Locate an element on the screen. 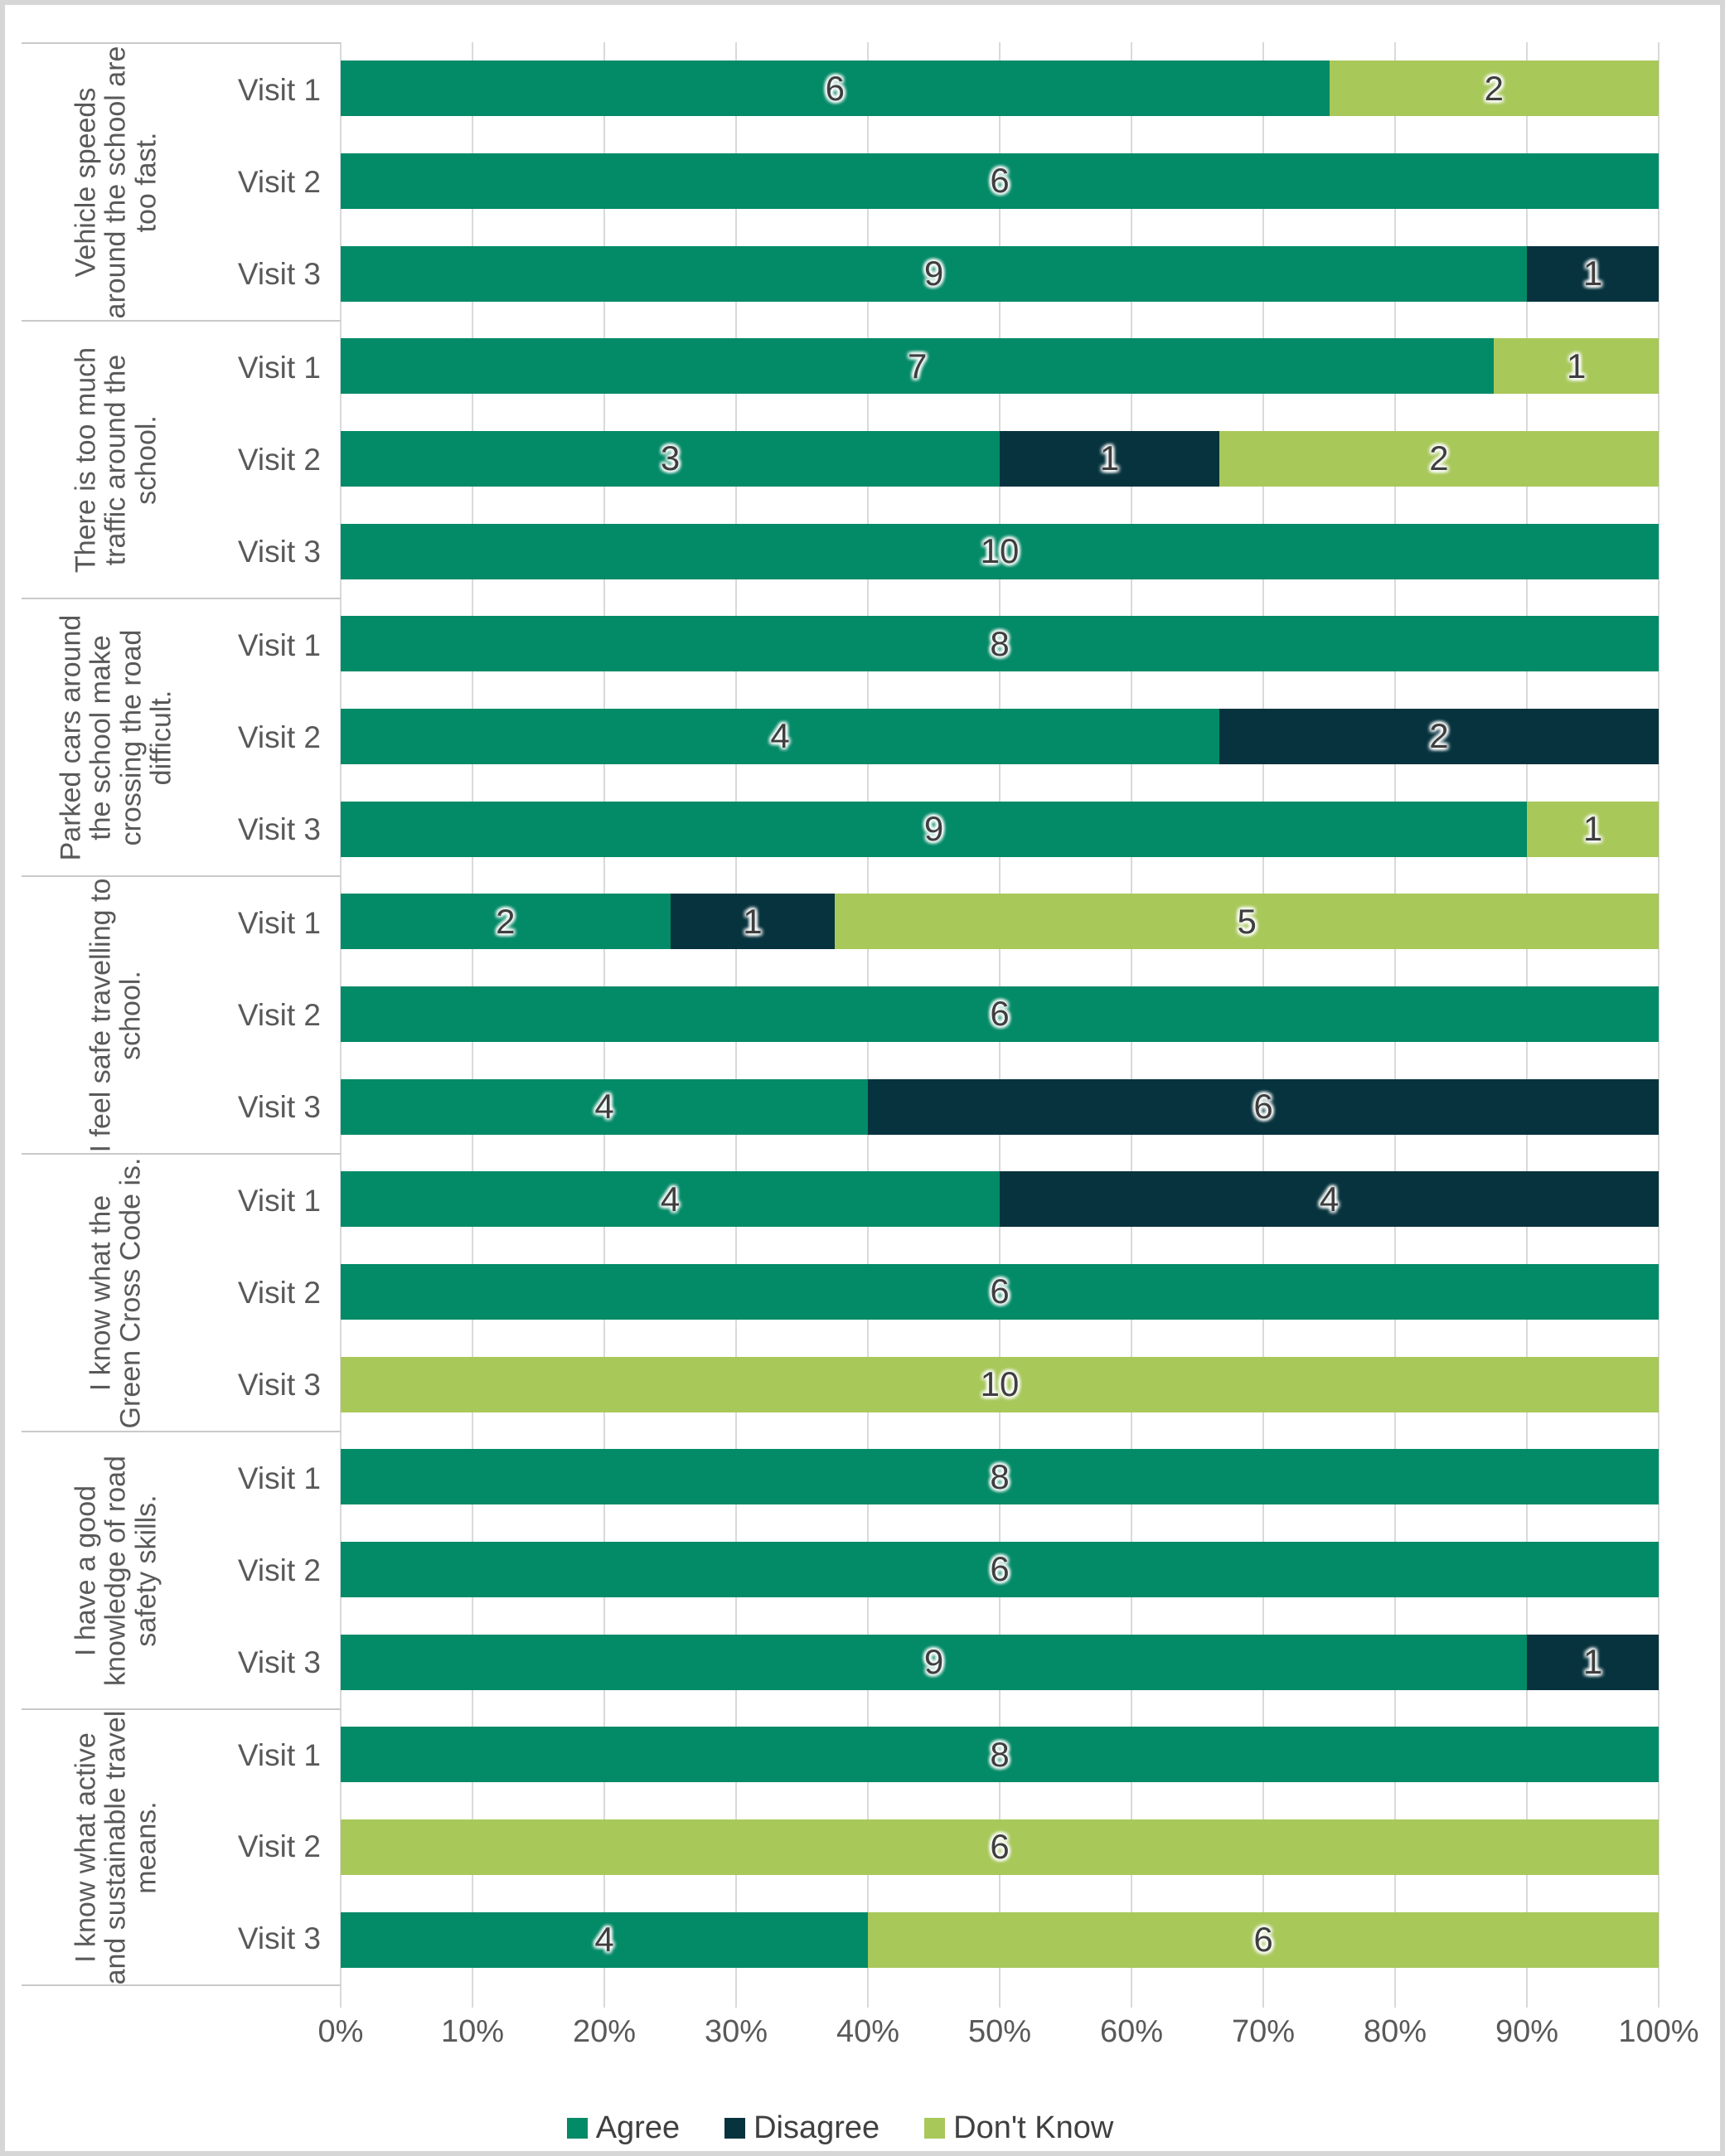 The width and height of the screenshot is (1725, 2156). segment-value-label: 7 is located at coordinates (918, 365).